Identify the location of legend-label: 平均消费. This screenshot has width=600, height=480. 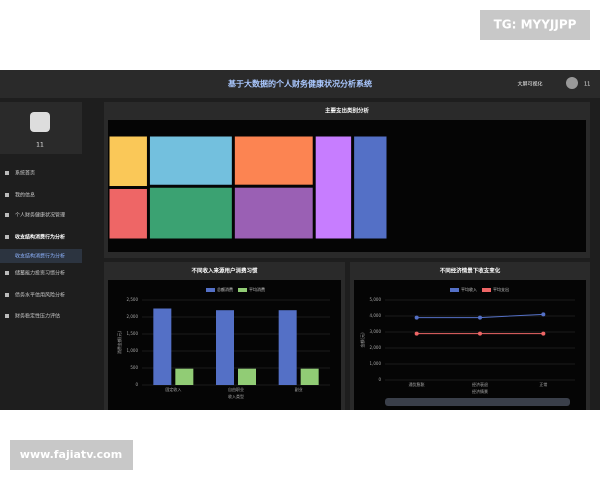
(257, 289).